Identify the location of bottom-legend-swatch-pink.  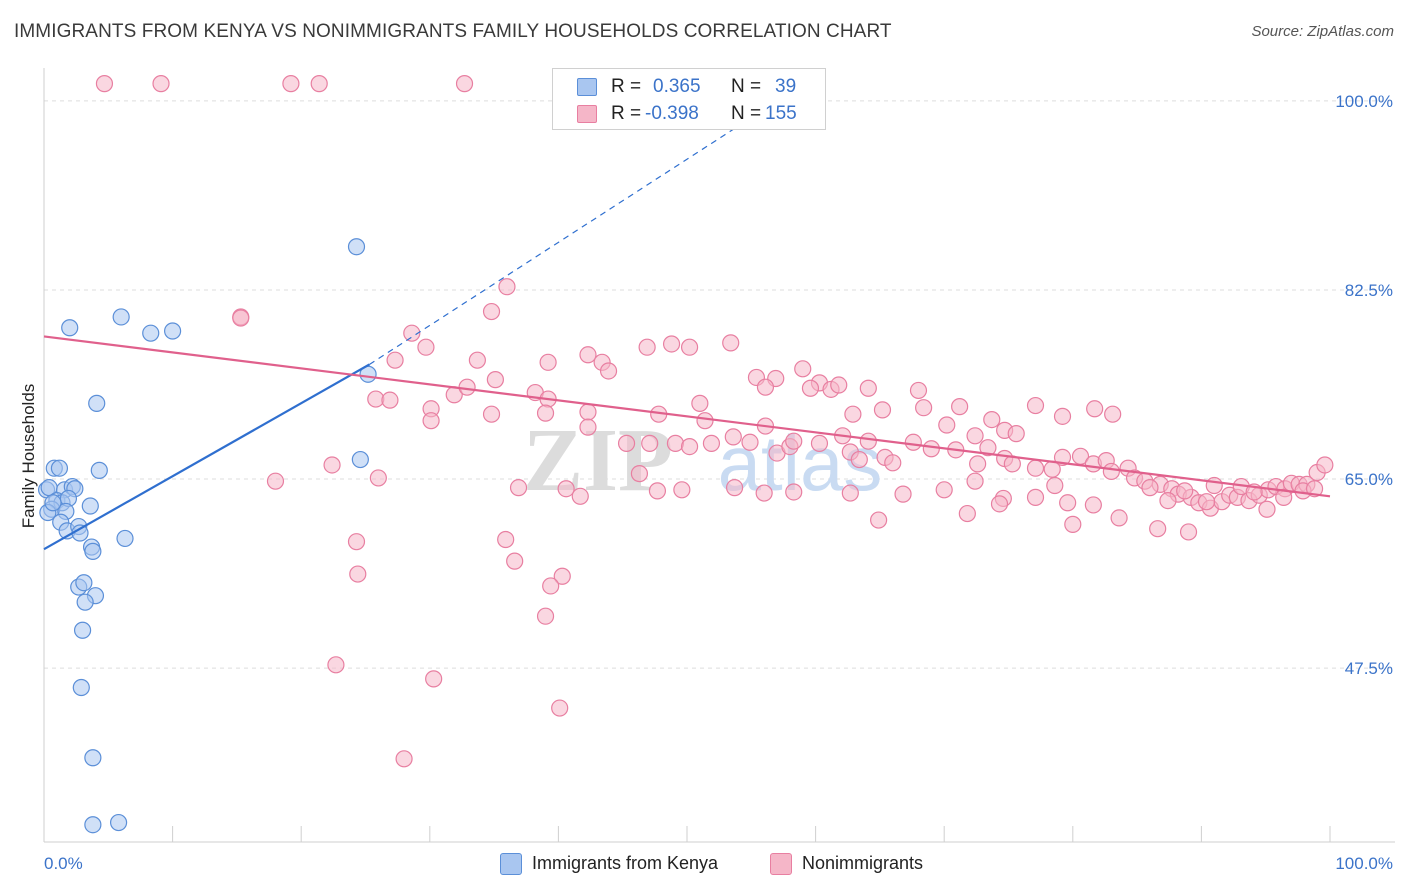
(781, 864).